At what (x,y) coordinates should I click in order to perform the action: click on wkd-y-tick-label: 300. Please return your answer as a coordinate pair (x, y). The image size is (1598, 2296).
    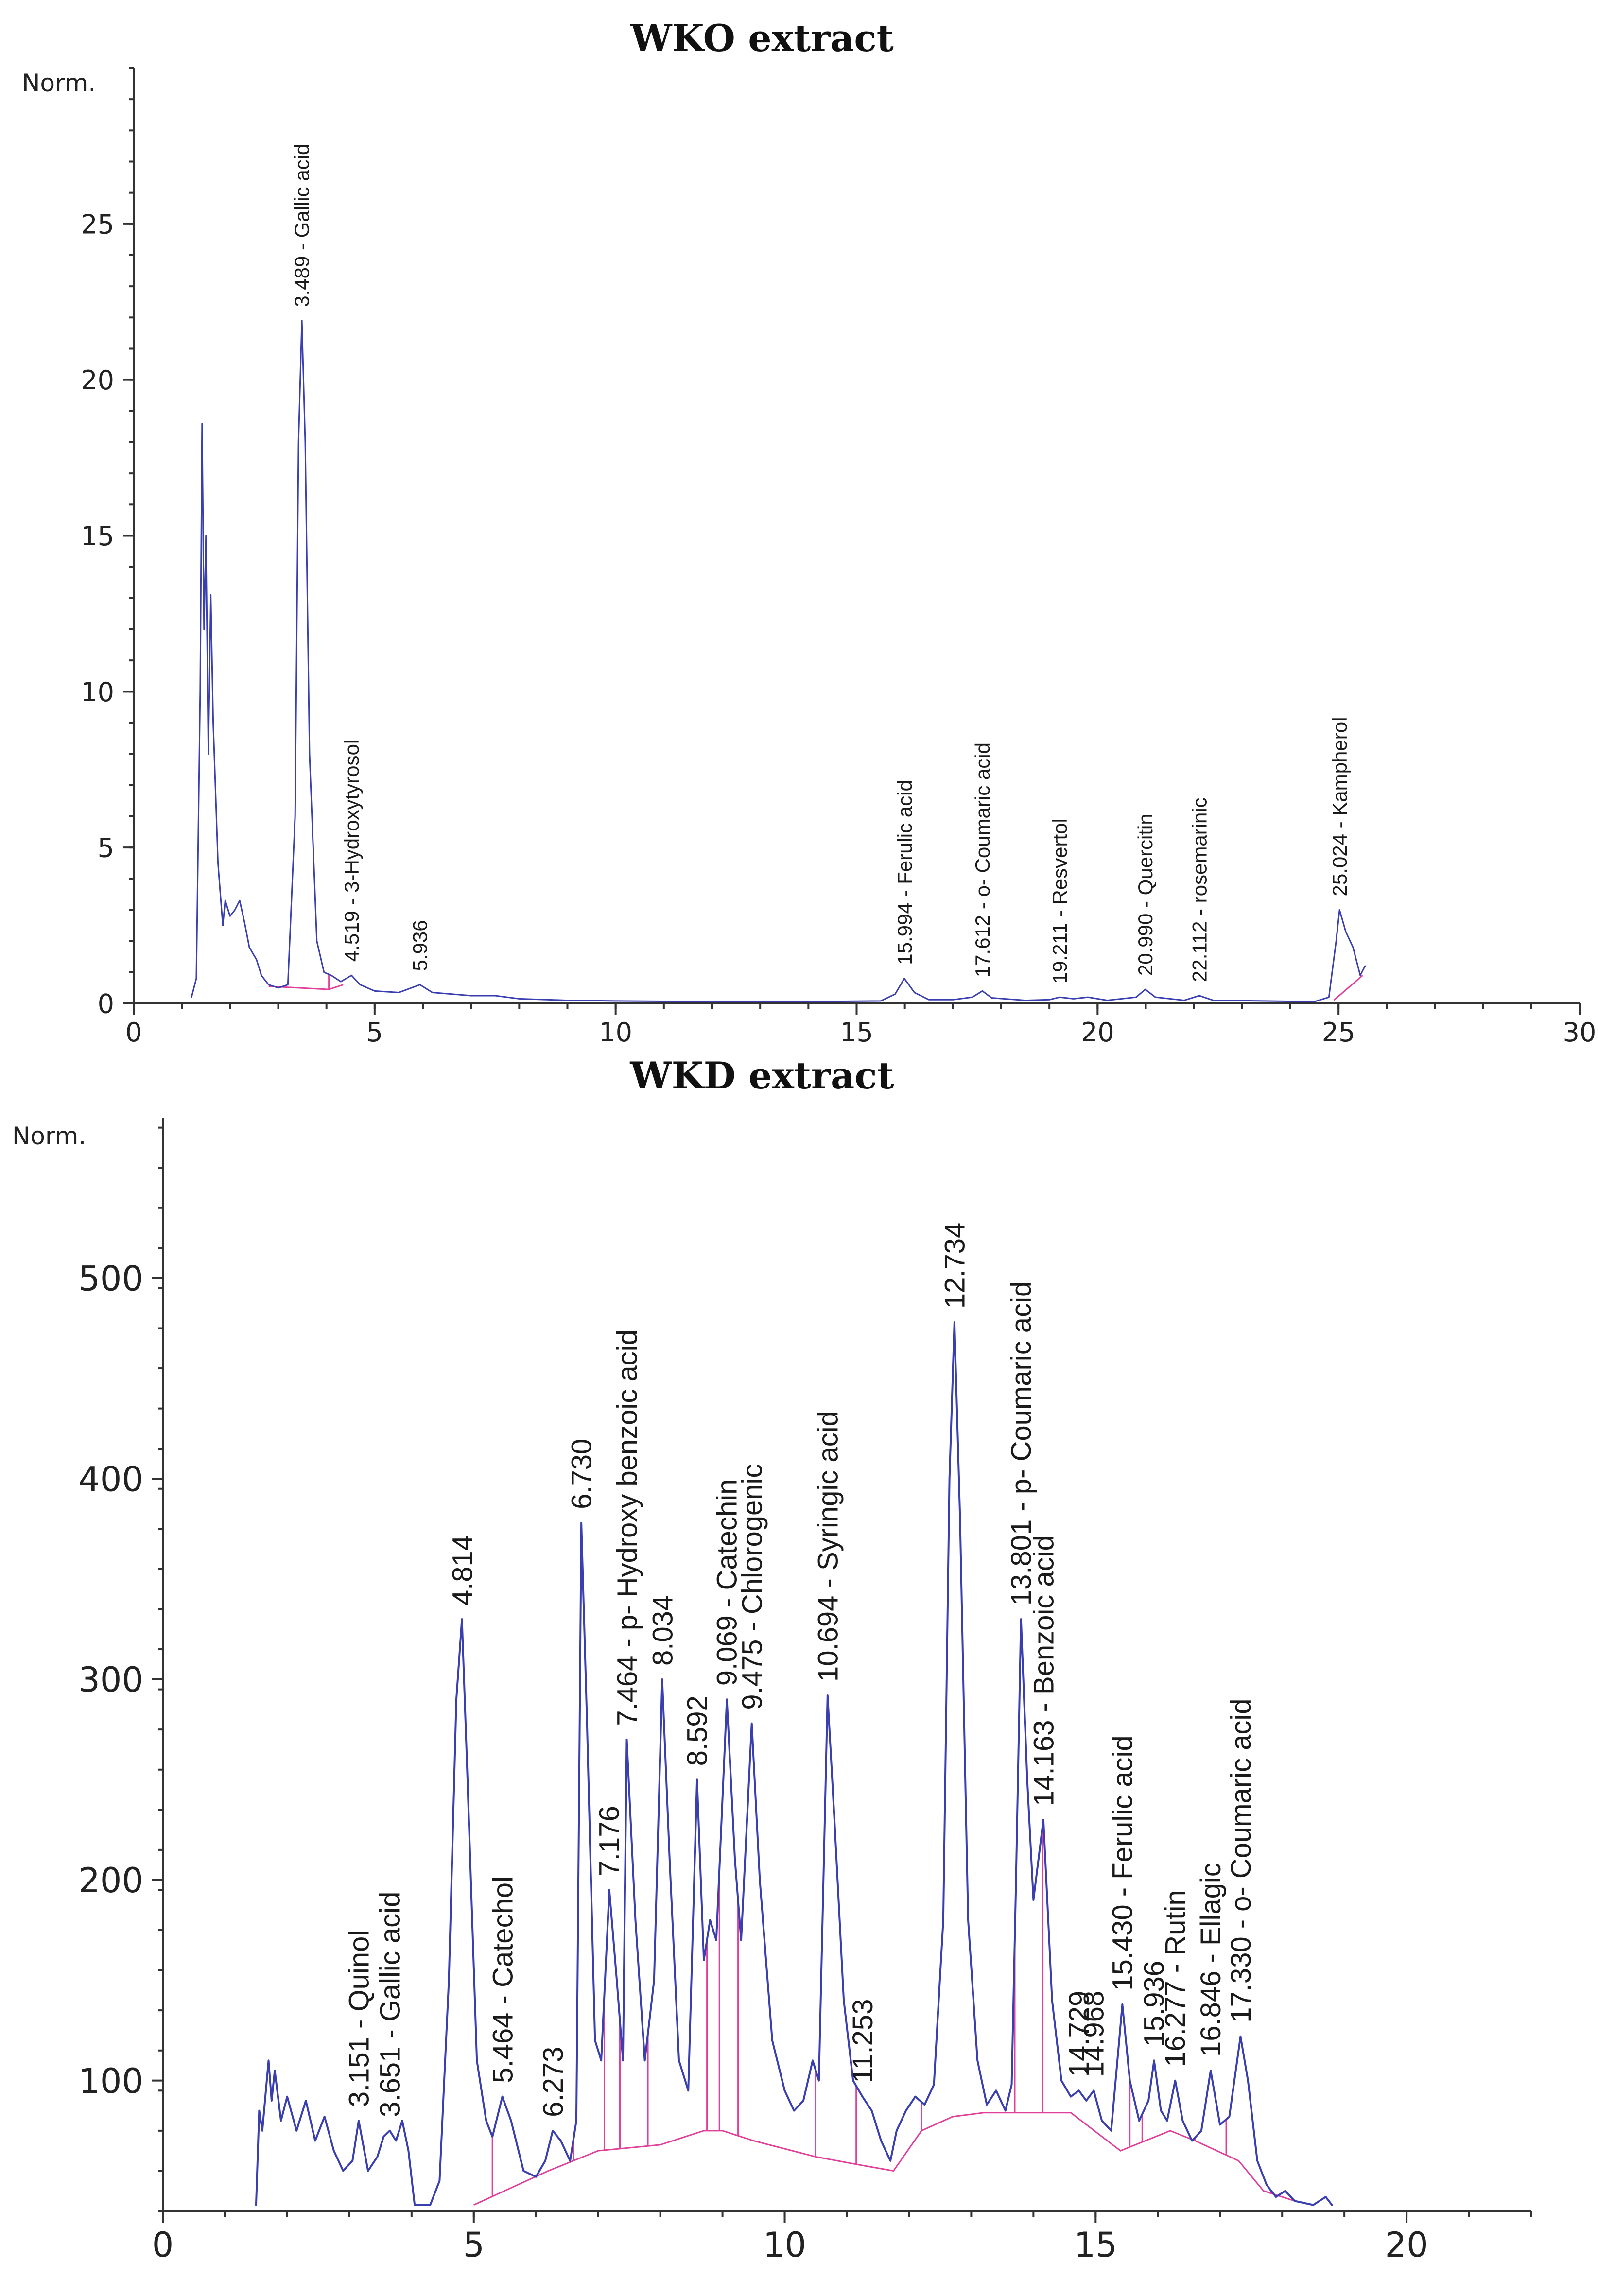
    Looking at the image, I should click on (110, 1680).